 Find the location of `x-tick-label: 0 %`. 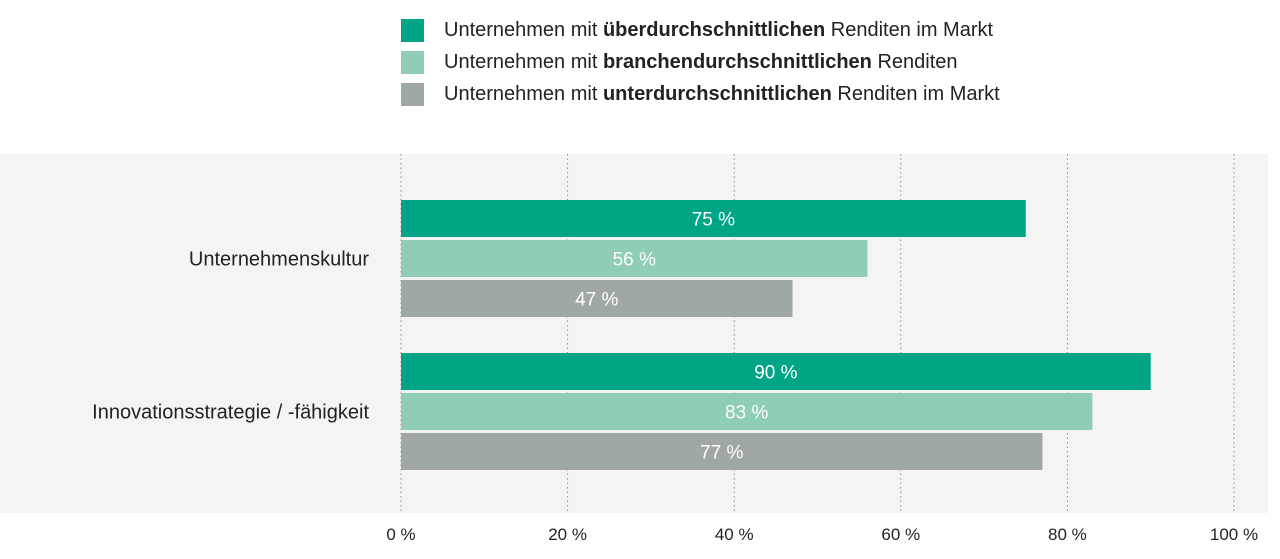

x-tick-label: 0 % is located at coordinates (400, 534).